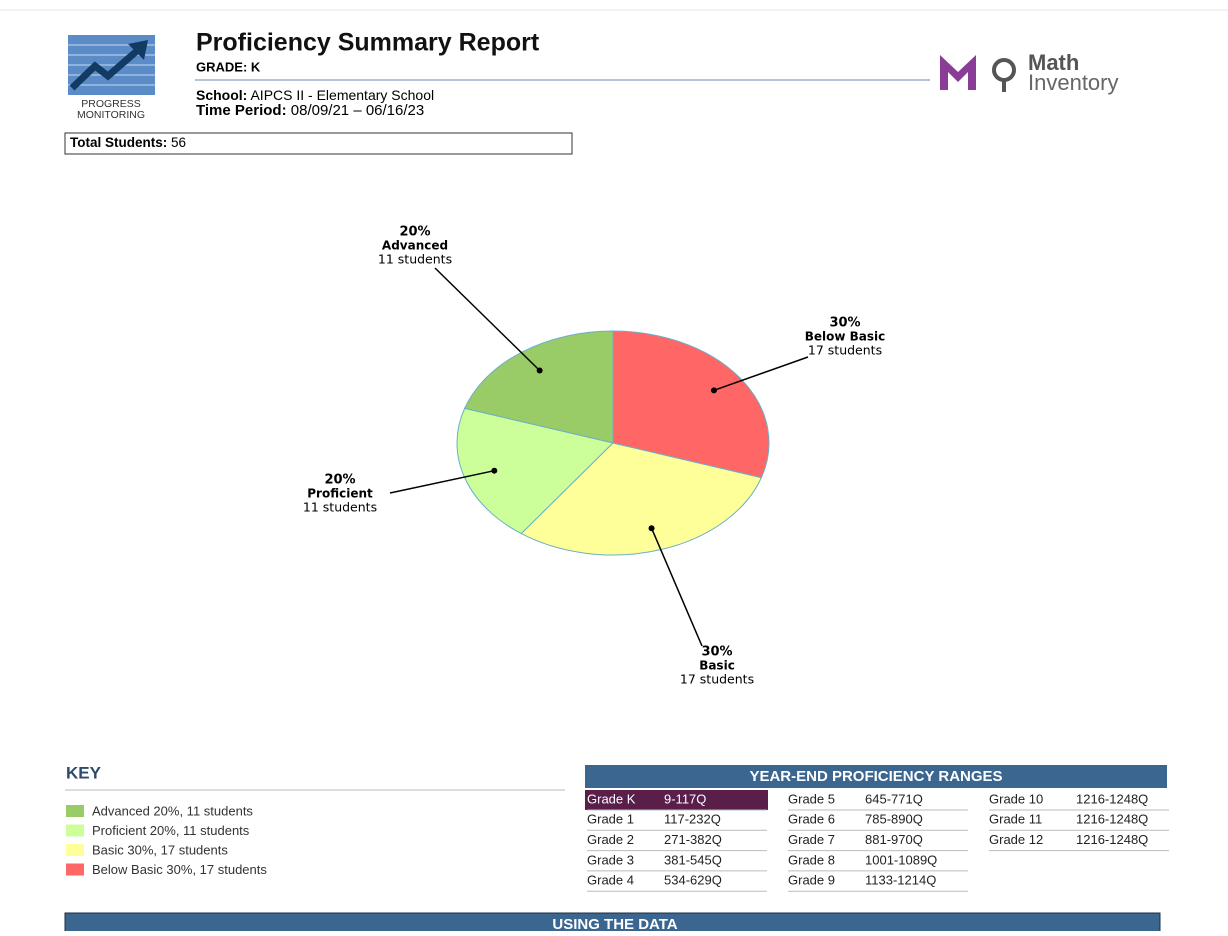  What do you see at coordinates (1016, 839) in the screenshot?
I see `grade: Grade 12` at bounding box center [1016, 839].